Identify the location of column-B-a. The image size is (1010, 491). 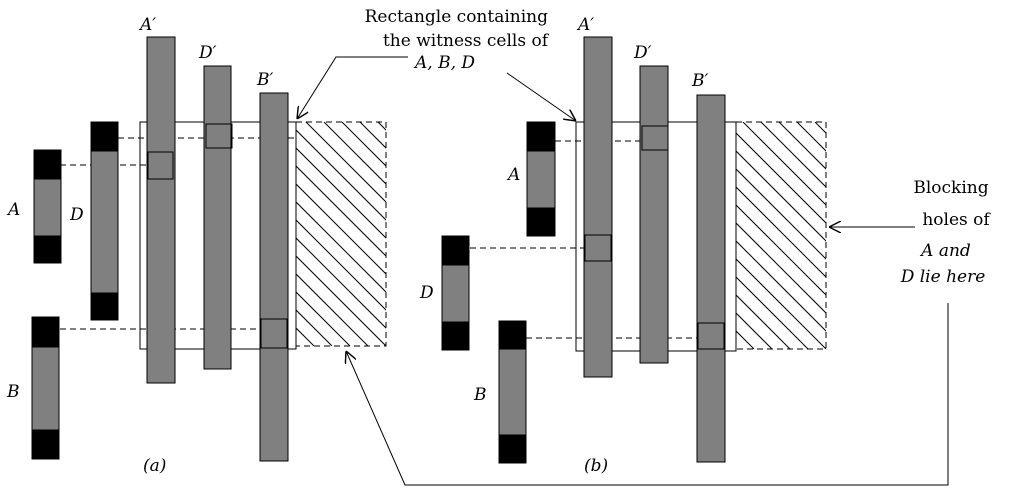
(45, 388).